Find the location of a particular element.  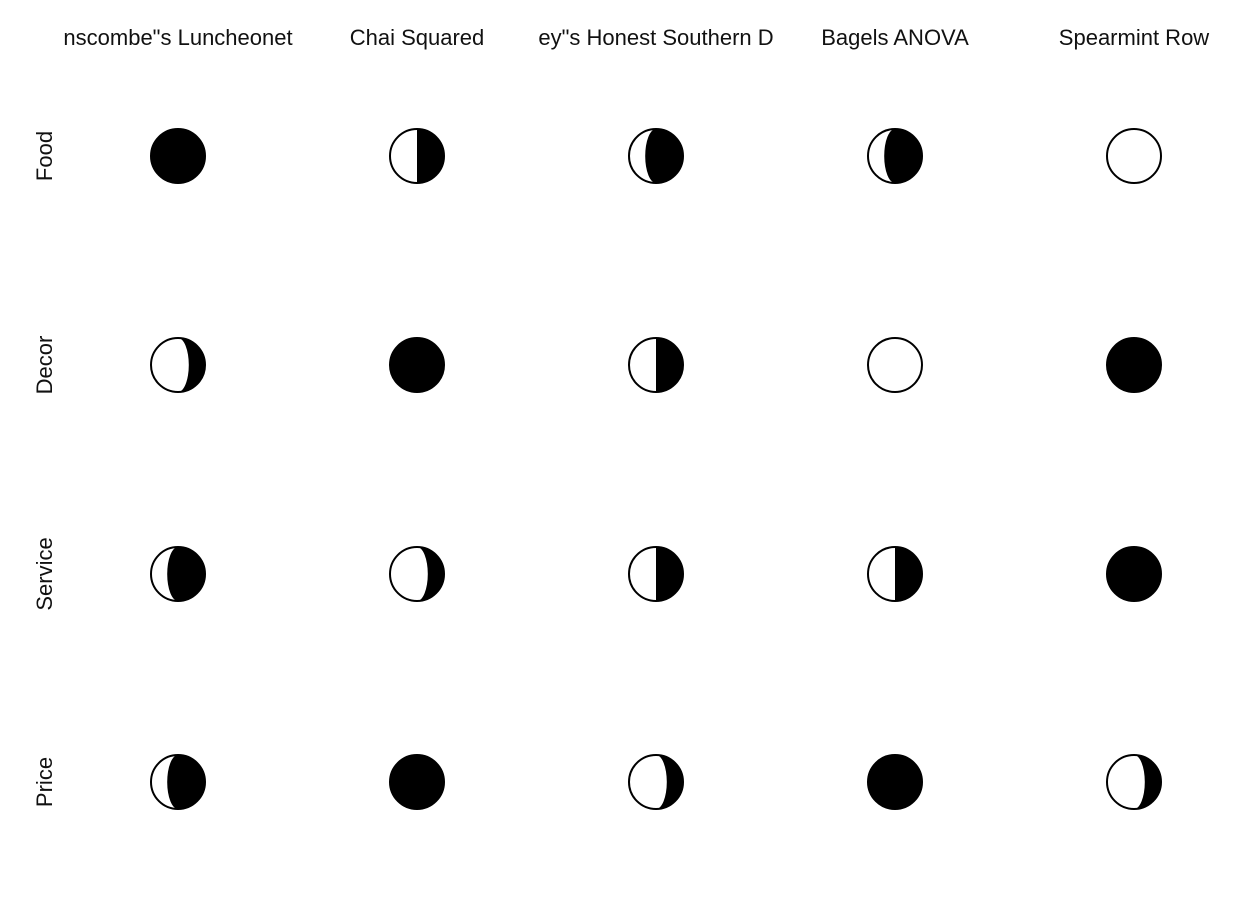

moon-mark-r1-c4 is located at coordinates (1134, 365).